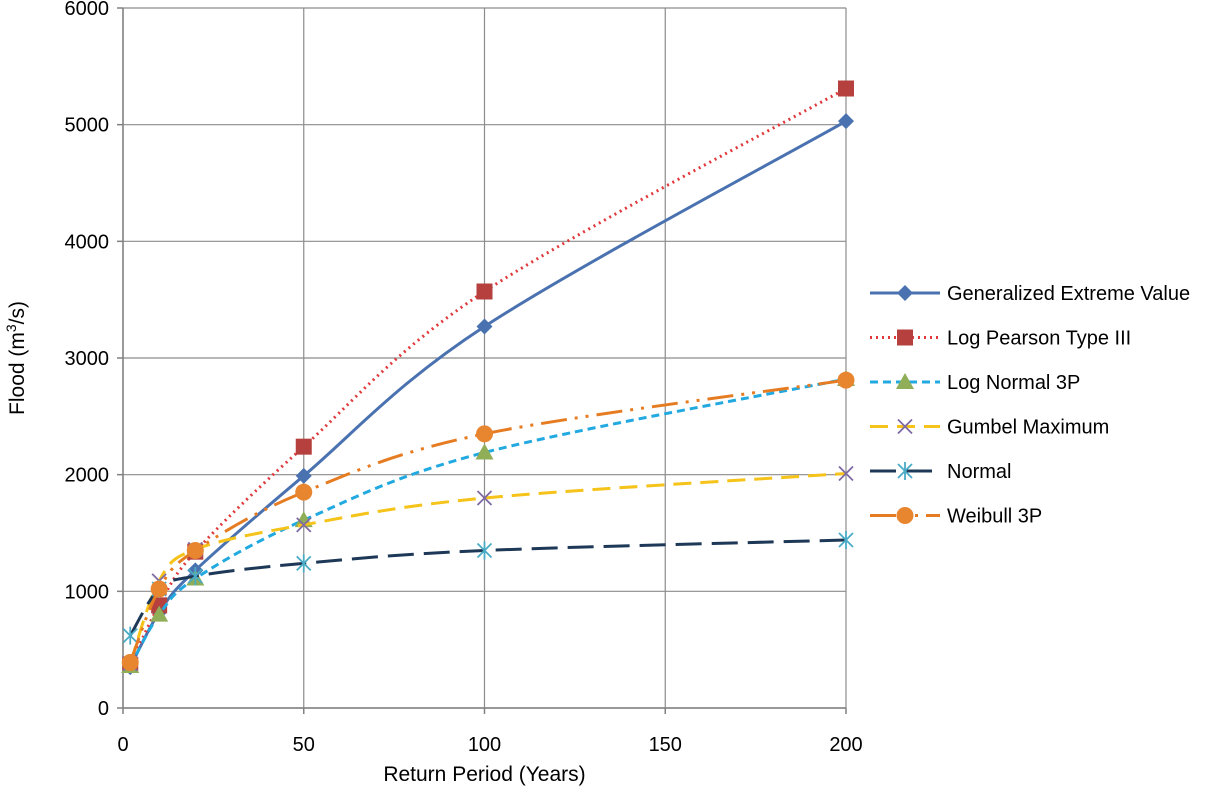 Image resolution: width=1231 pixels, height=789 pixels. I want to click on x-tick-label: 150, so click(665, 745).